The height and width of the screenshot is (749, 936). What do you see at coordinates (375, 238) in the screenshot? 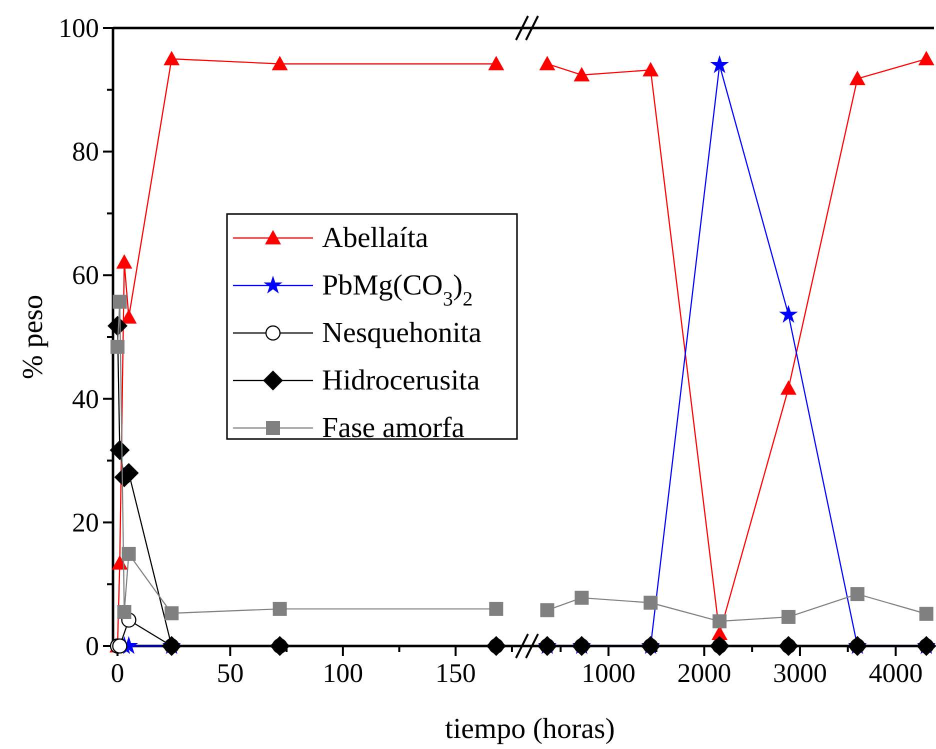
I see `legend-label: Abellaíta` at bounding box center [375, 238].